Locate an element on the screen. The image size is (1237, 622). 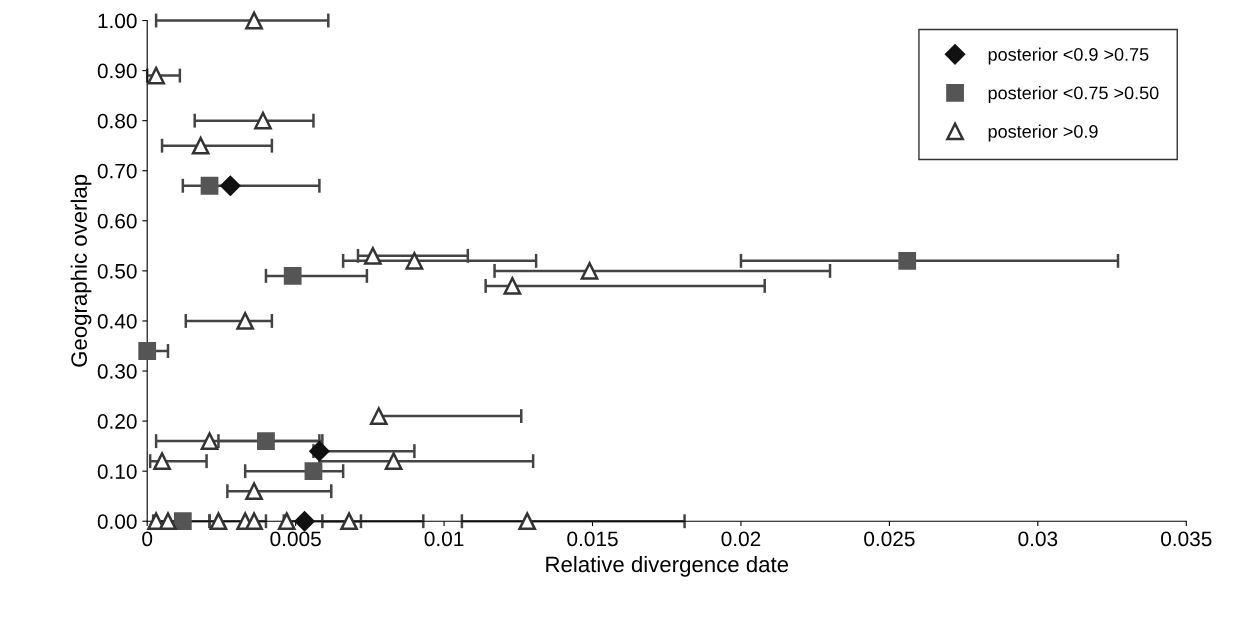
x-tick-label: 0.035 is located at coordinates (1186, 539).